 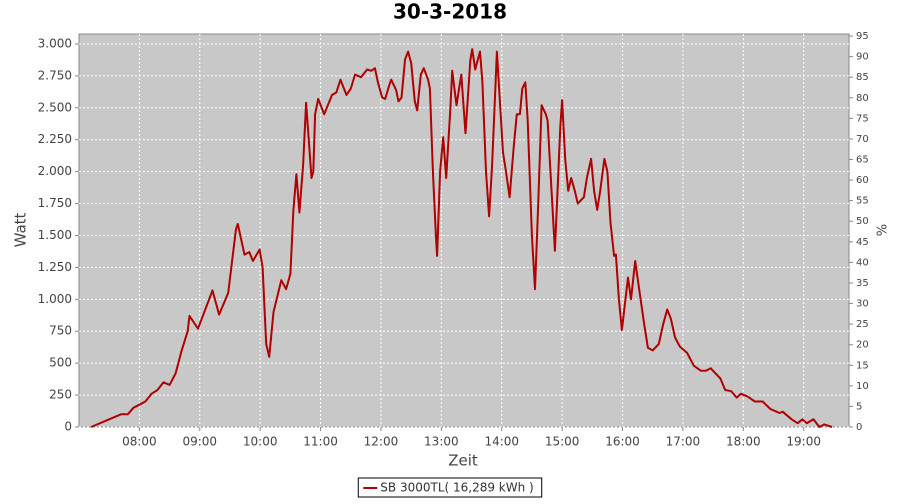 What do you see at coordinates (862, 283) in the screenshot?
I see `y2-tick-label: 35` at bounding box center [862, 283].